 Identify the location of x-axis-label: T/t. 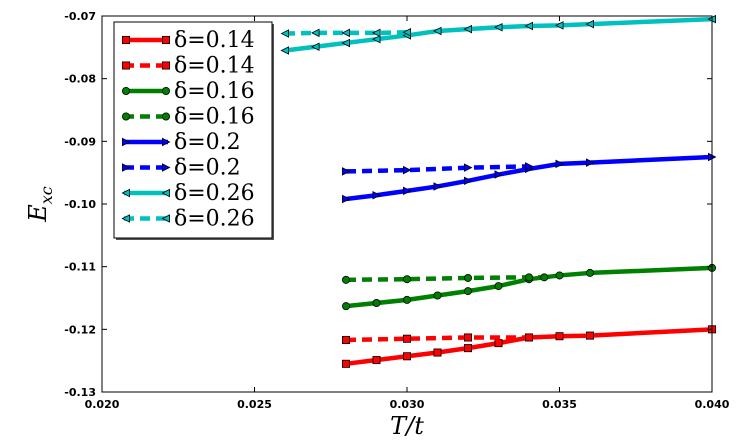
(407, 426).